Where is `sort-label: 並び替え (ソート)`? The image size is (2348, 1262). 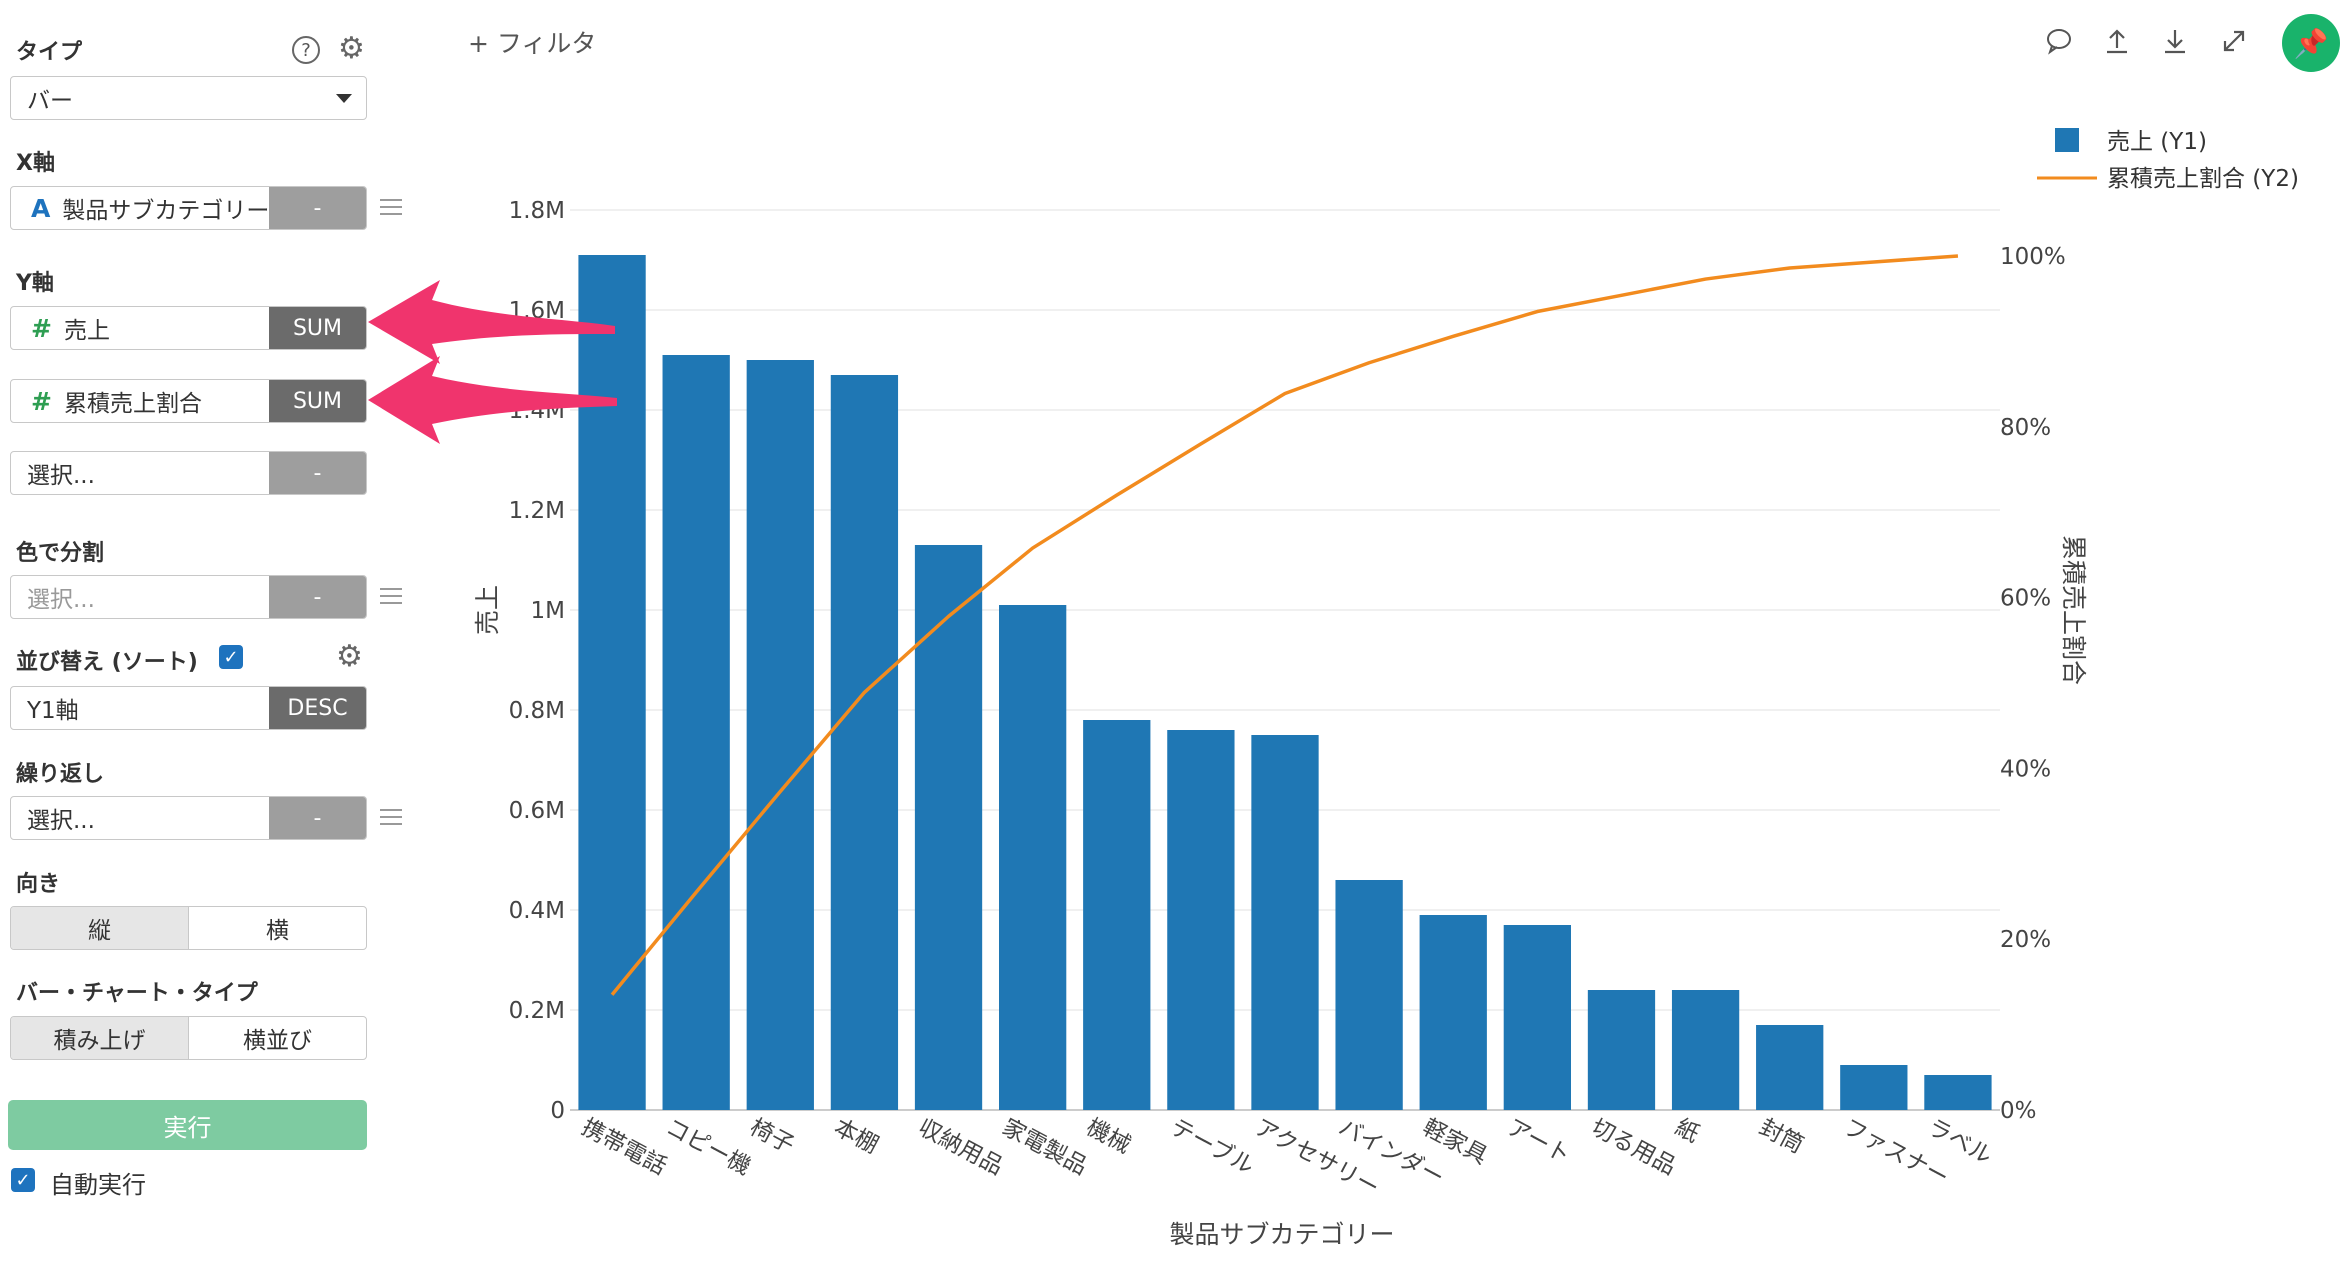 sort-label: 並び替え (ソート) is located at coordinates (107, 662).